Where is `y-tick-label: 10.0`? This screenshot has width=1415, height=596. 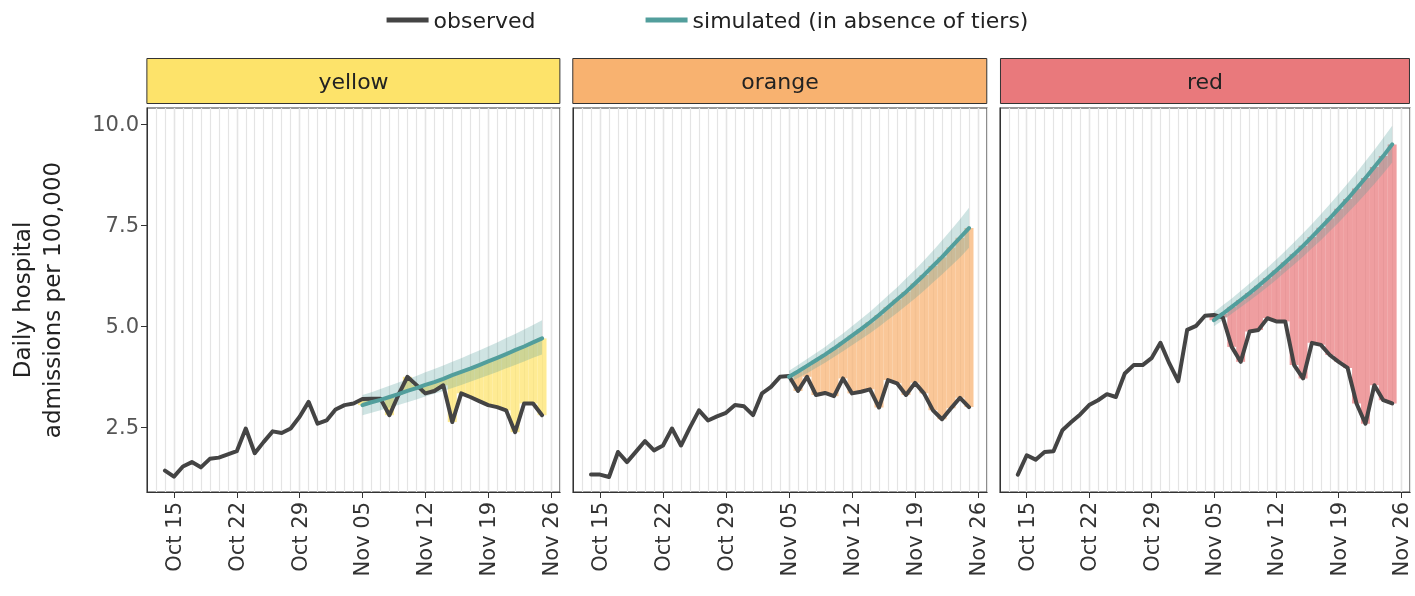 y-tick-label: 10.0 is located at coordinates (115, 124).